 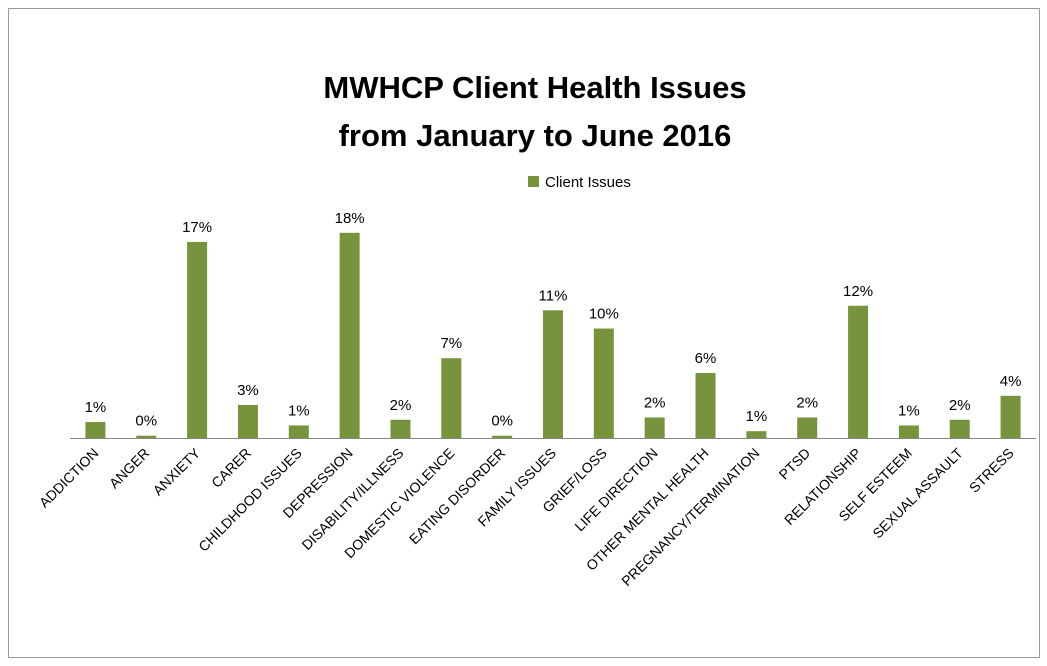 I want to click on legend-swatch, so click(x=533, y=181).